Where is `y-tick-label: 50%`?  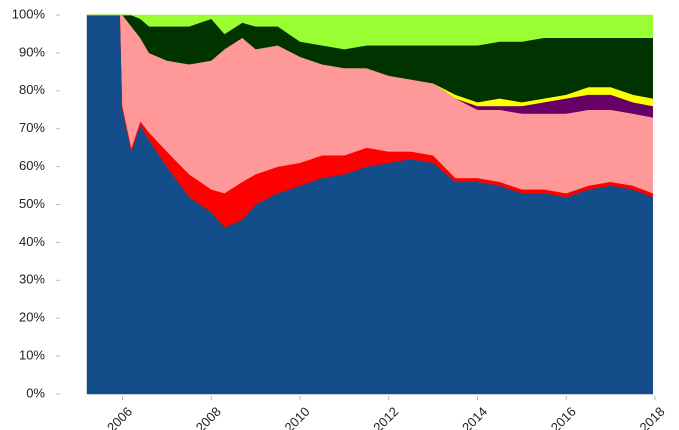
y-tick-label: 50% is located at coordinates (32, 203).